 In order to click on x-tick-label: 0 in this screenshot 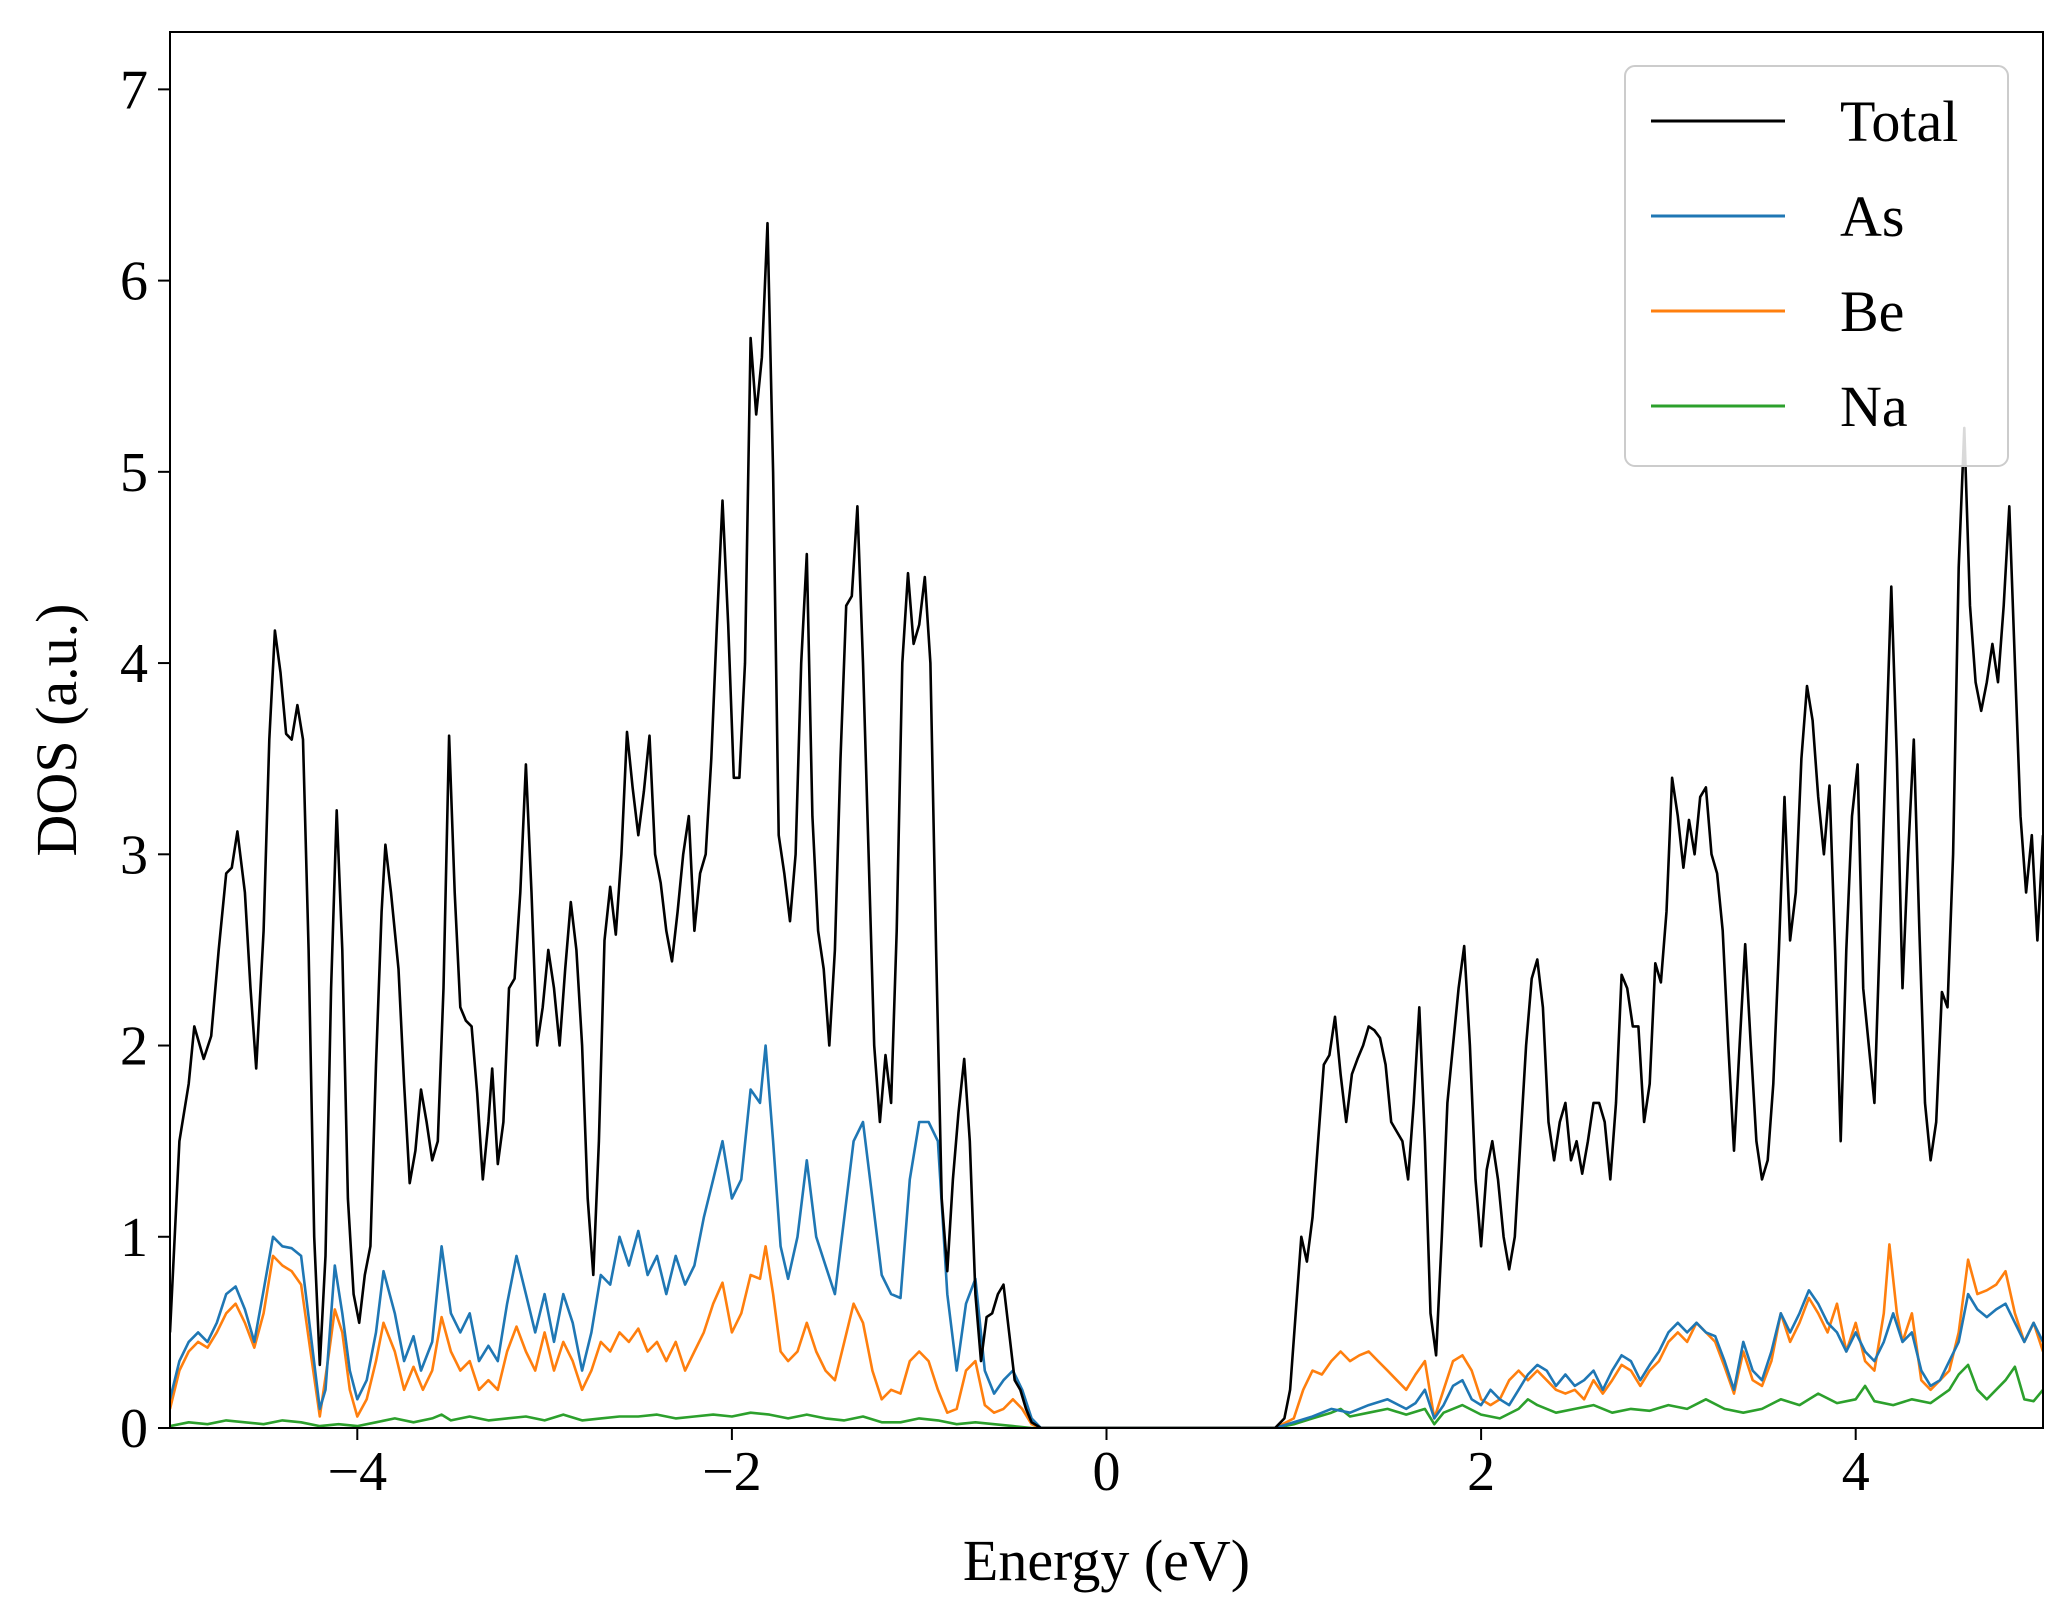, I will do `click(1107, 1472)`.